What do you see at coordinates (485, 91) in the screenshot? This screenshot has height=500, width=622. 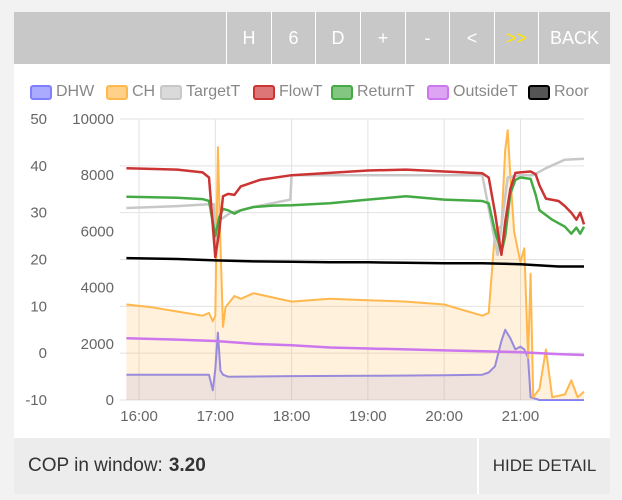 I see `legend-label: OutsideT` at bounding box center [485, 91].